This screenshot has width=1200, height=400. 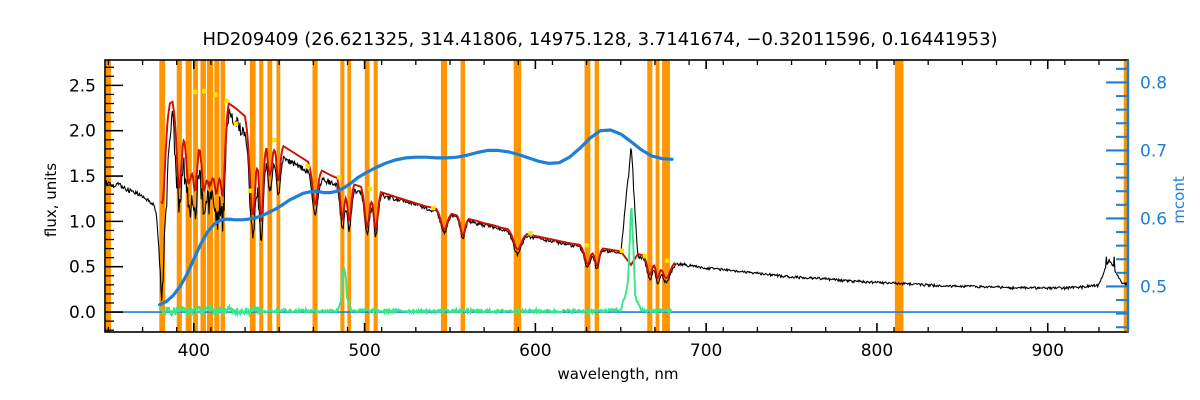 I want to click on y-tick-label-right: 0.5, so click(x=1153, y=287).